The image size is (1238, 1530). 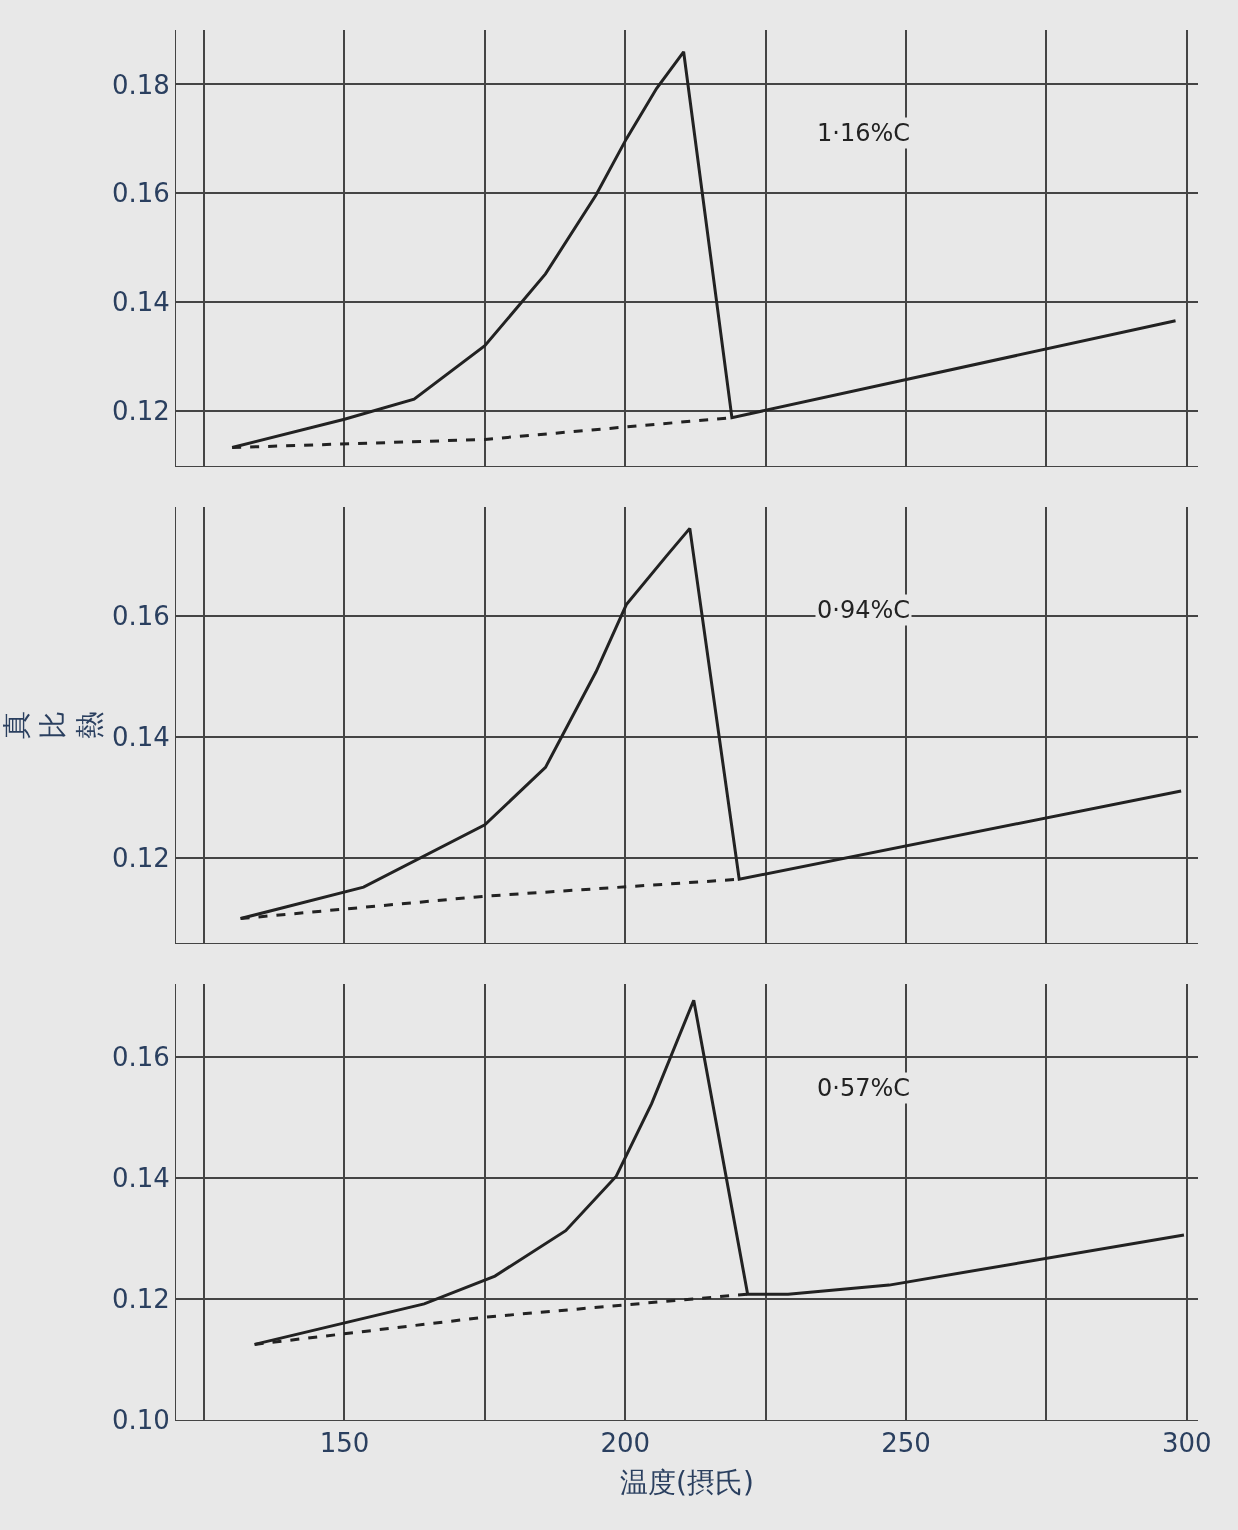 I want to click on x-axis-title: 温度(摂氏), so click(x=687, y=1483).